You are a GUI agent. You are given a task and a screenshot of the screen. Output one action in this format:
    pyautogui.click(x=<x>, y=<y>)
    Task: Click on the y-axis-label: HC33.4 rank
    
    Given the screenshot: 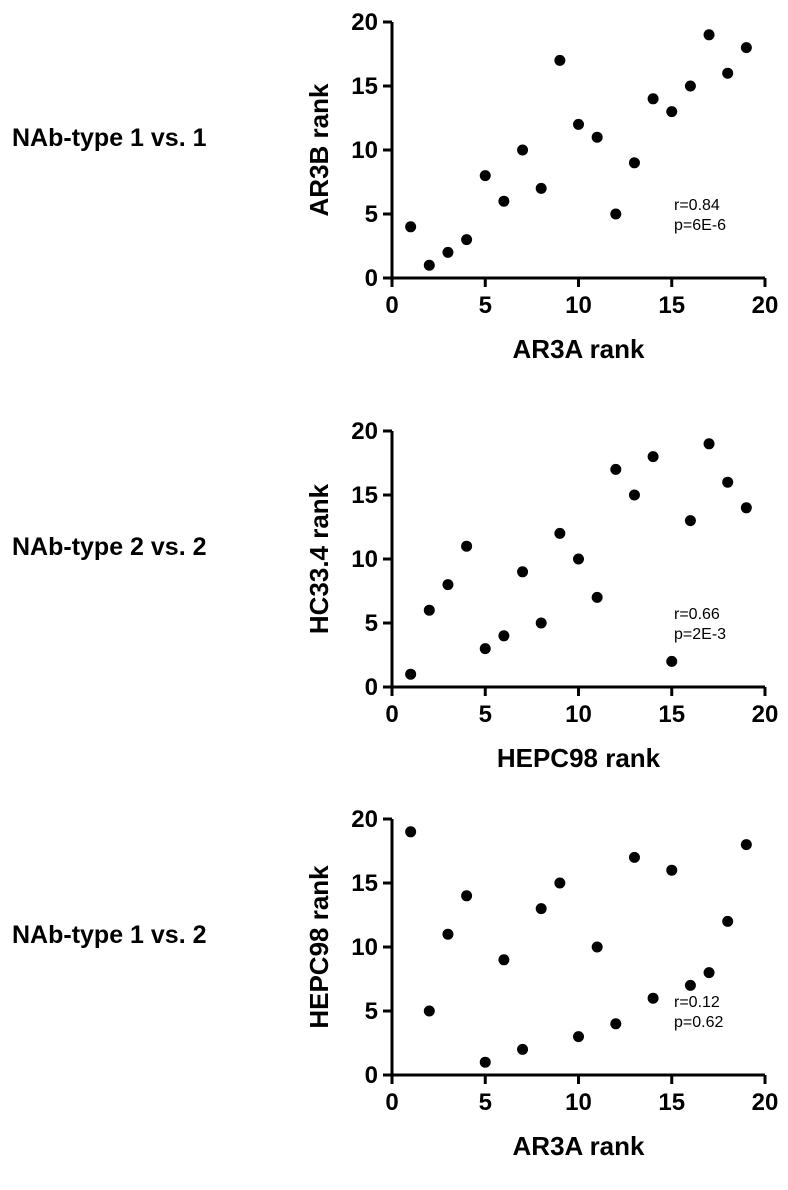 What is the action you would take?
    pyautogui.click(x=319, y=558)
    